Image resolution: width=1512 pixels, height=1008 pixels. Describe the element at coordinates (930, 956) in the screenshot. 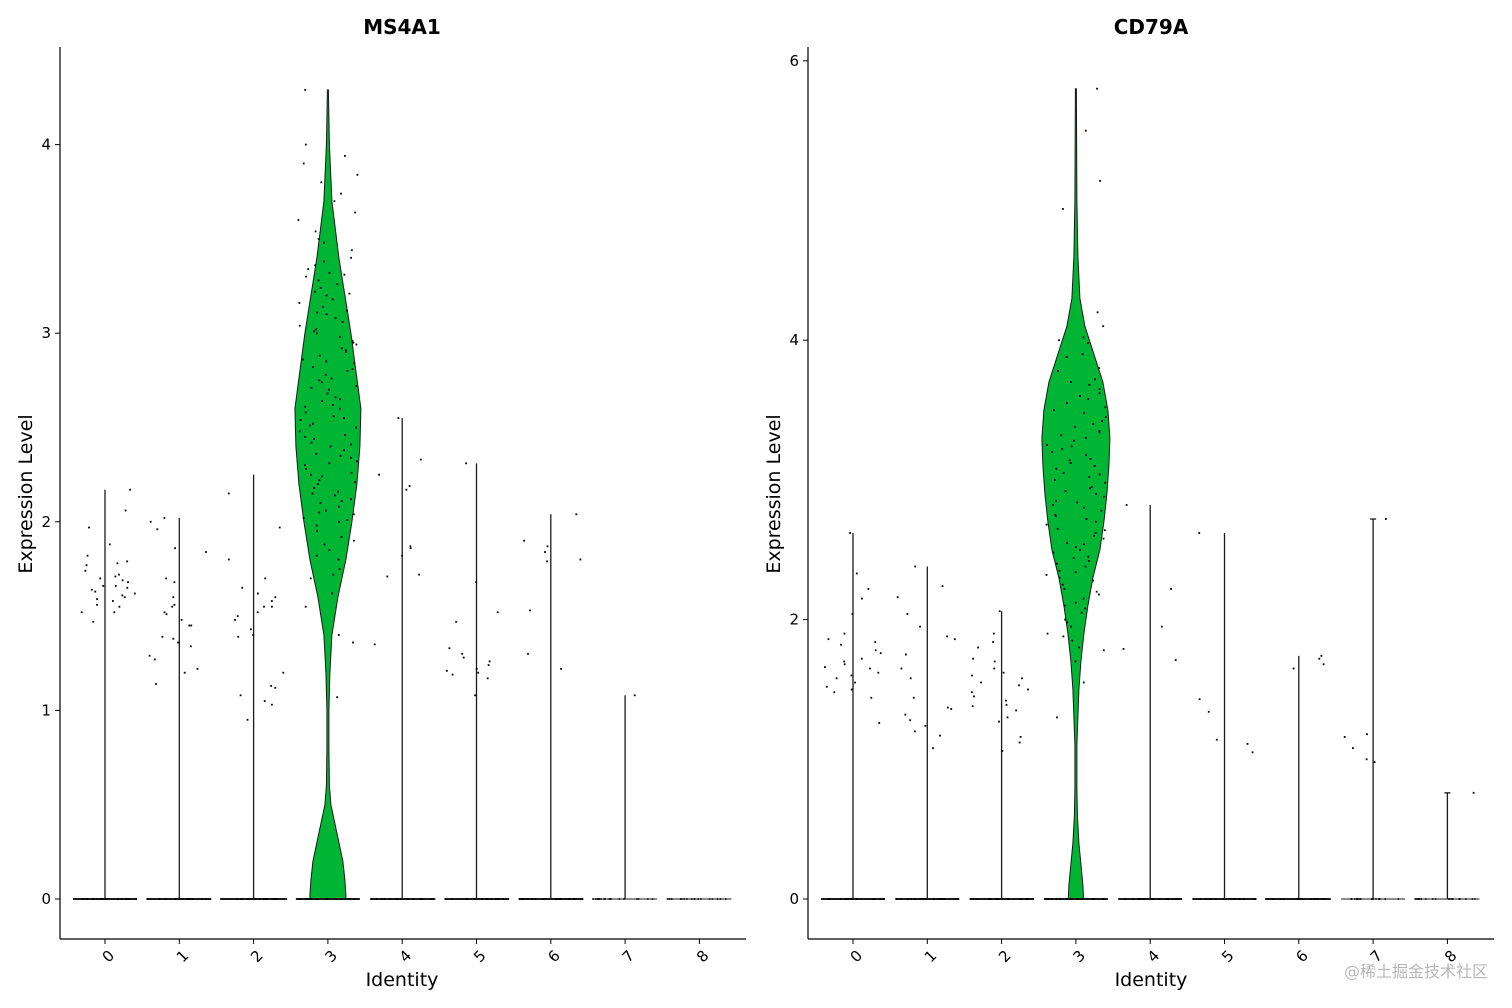

I see `x-tick-label: 1` at that location.